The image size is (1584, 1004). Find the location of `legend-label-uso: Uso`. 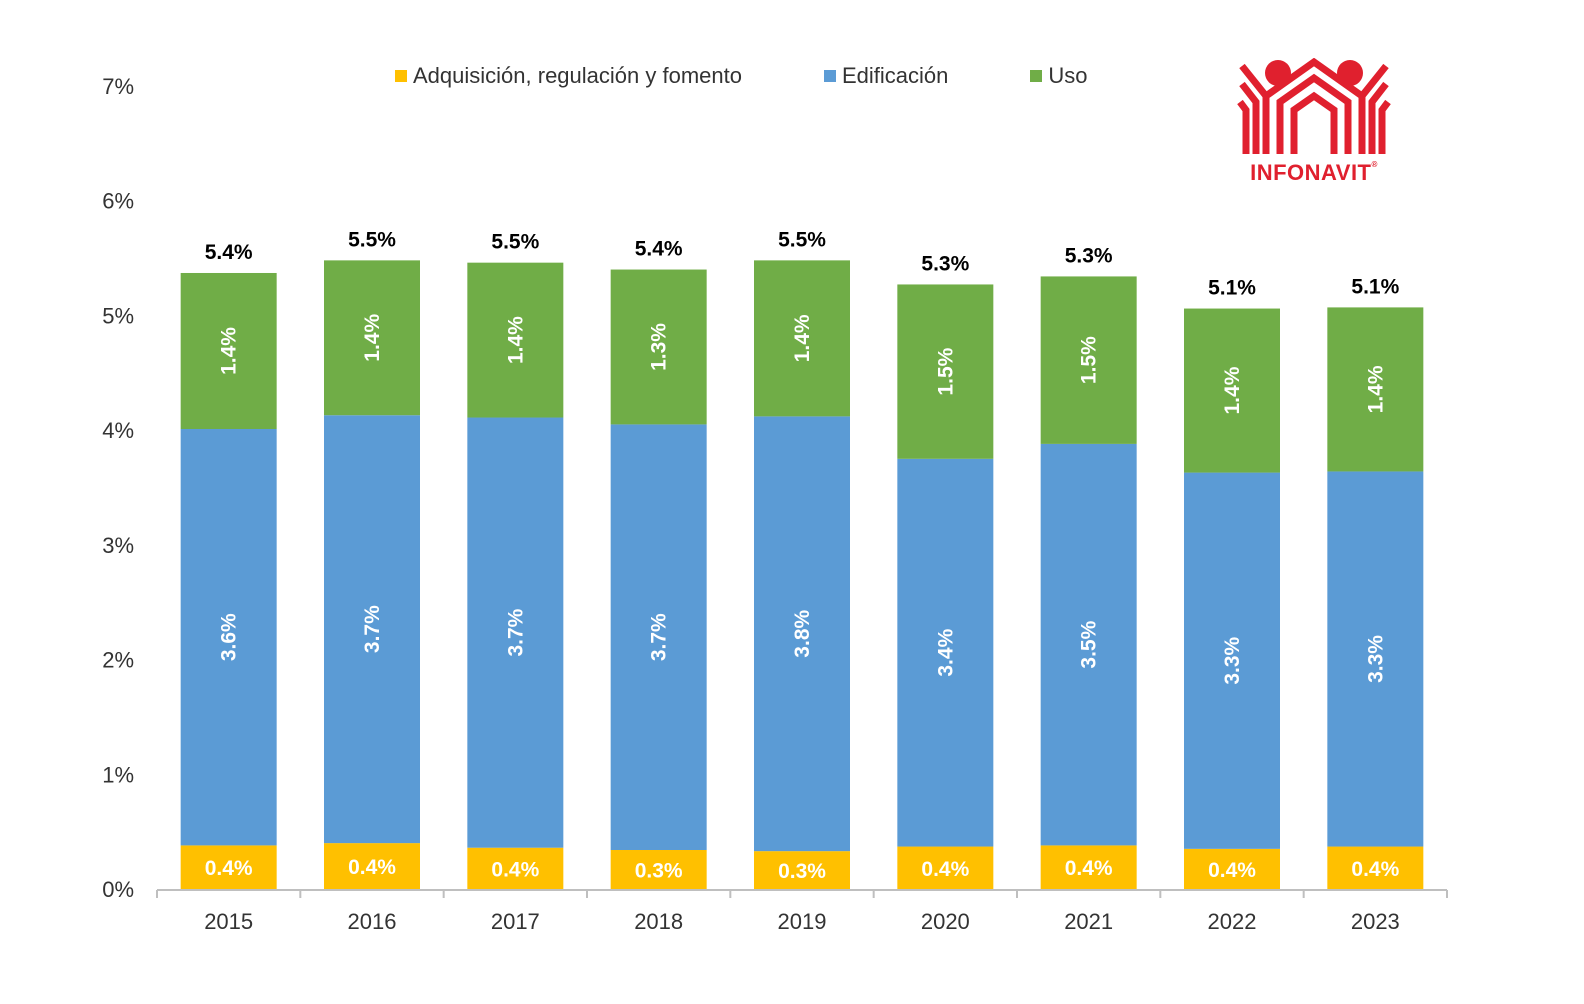

legend-label-uso: Uso is located at coordinates (1068, 75).